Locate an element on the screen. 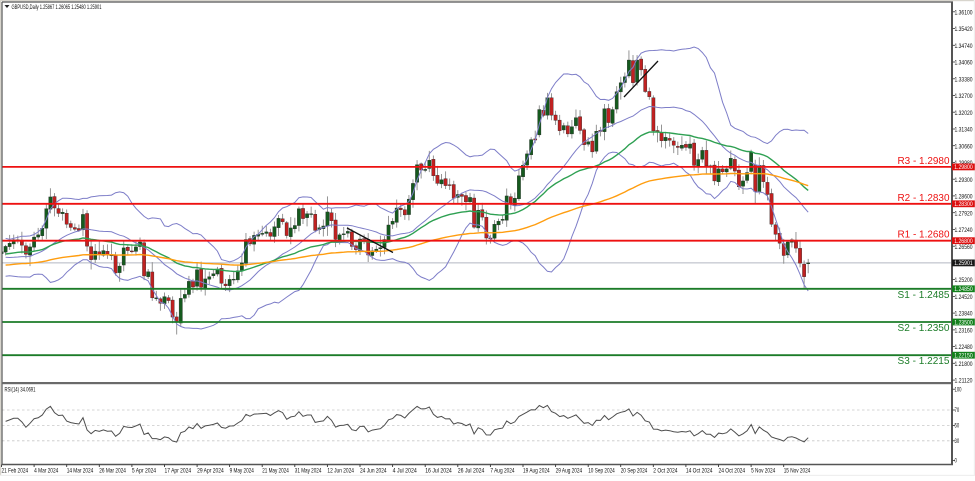 The width and height of the screenshot is (975, 481). svg-text: 1.25200 is located at coordinates (964, 280).